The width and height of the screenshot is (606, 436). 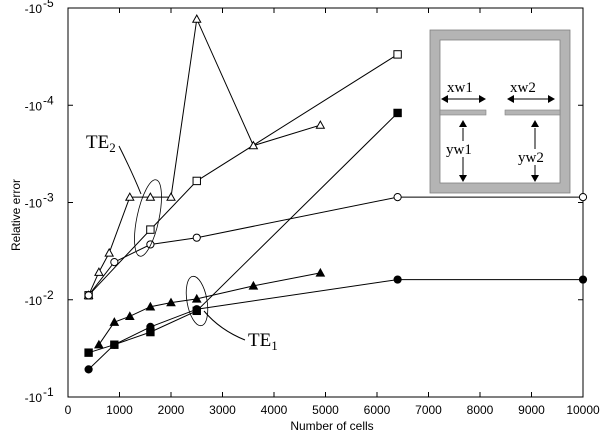 What do you see at coordinates (274, 345) in the screenshot?
I see `annotation-te1-subscript: 1` at bounding box center [274, 345].